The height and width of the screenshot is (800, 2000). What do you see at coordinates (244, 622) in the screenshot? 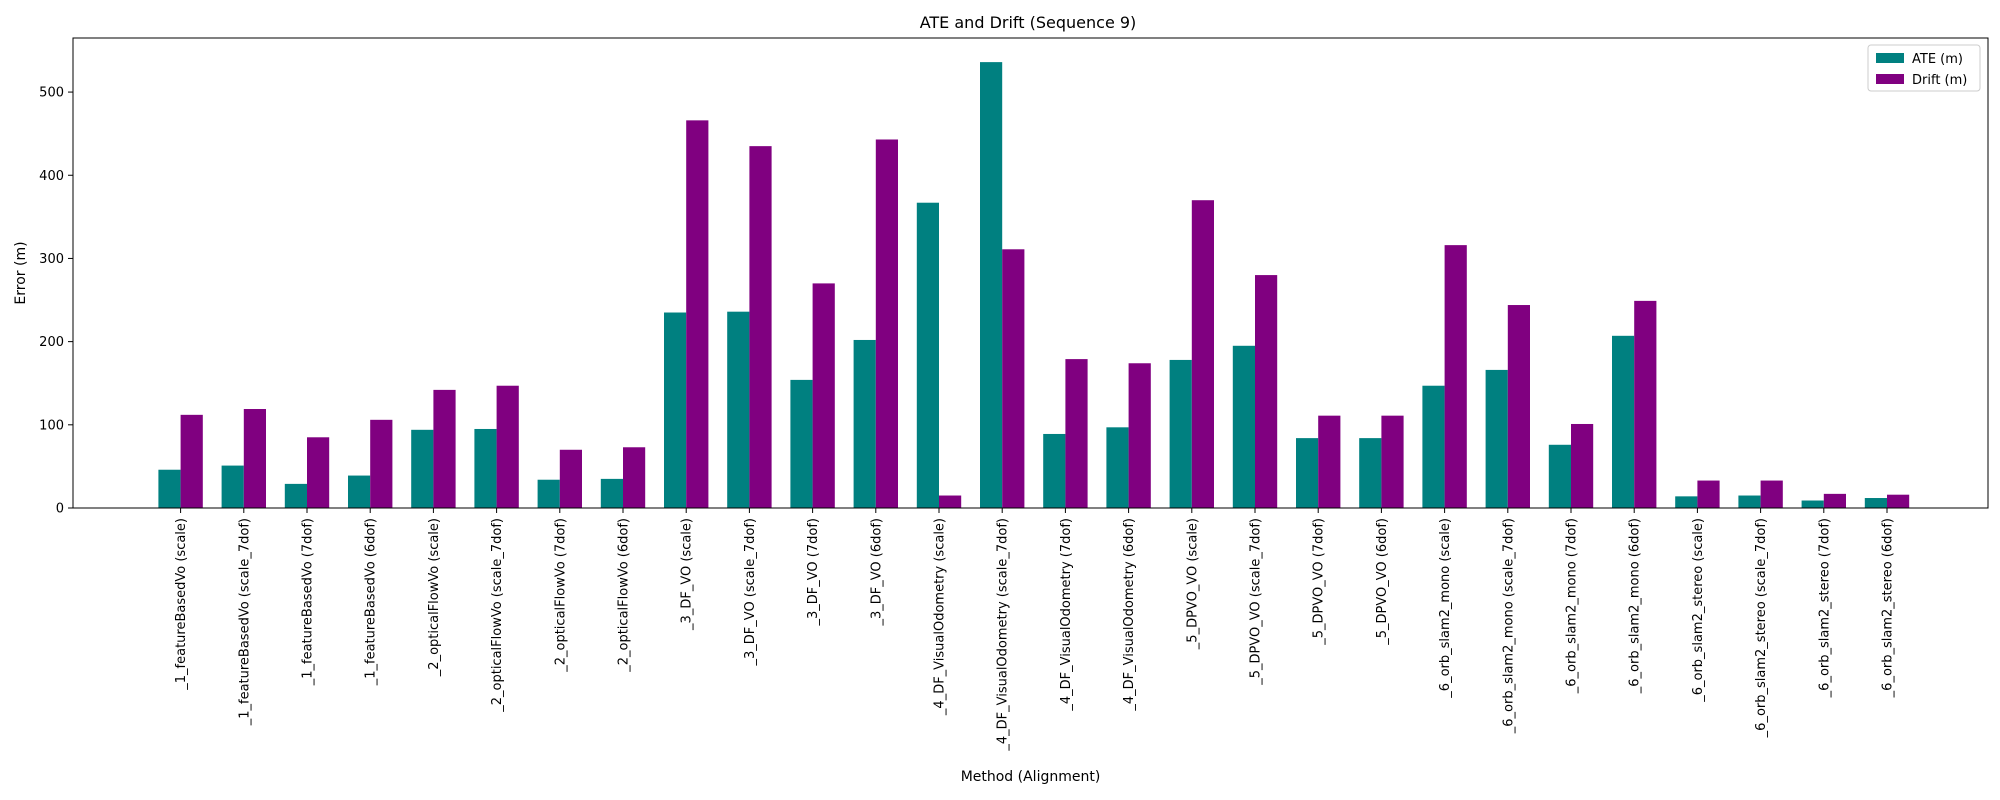
I see `x-tick-label: _1_featureBasedVo (scale_7dof)` at bounding box center [244, 622].